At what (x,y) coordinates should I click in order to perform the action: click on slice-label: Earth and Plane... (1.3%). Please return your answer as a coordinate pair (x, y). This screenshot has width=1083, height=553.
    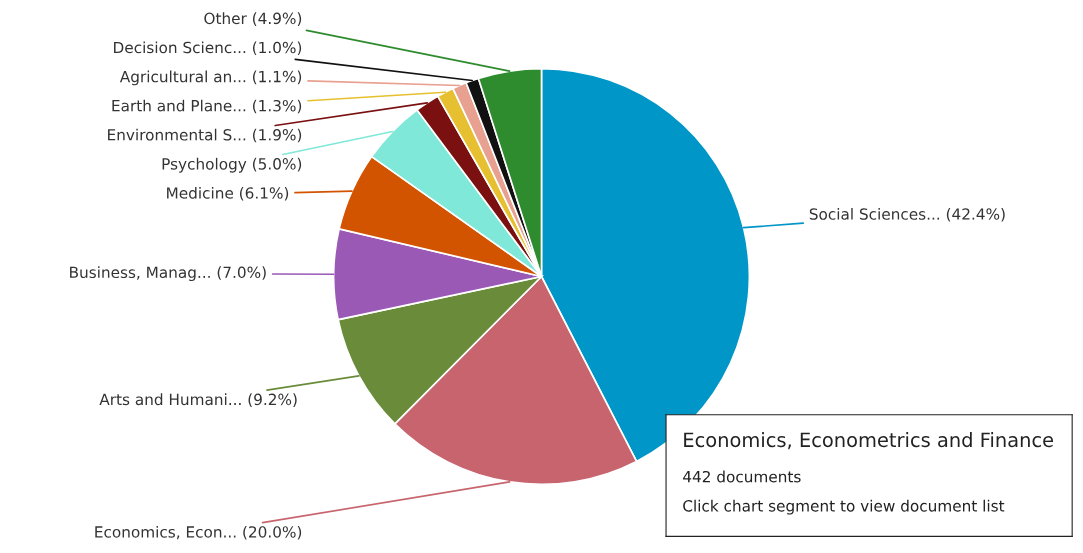
    Looking at the image, I should click on (207, 106).